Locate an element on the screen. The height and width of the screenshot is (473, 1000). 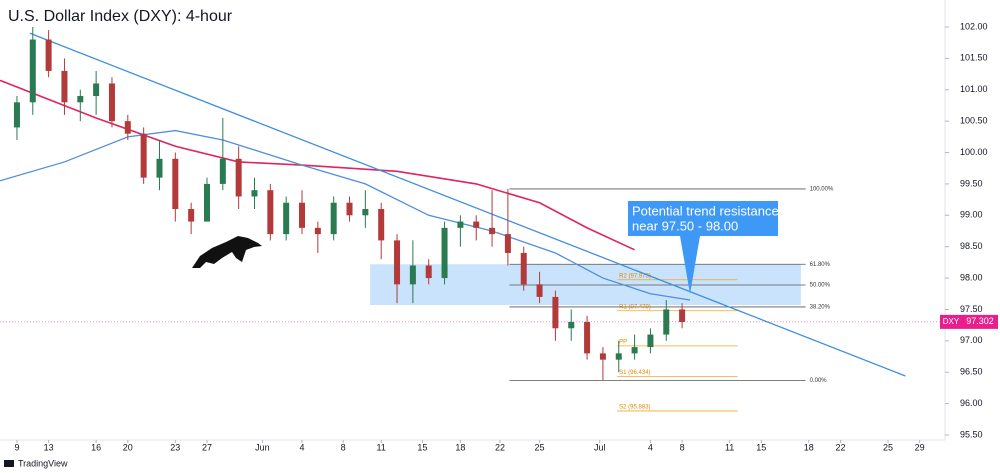
pivot-label: S1 (96.434) is located at coordinates (634, 373).